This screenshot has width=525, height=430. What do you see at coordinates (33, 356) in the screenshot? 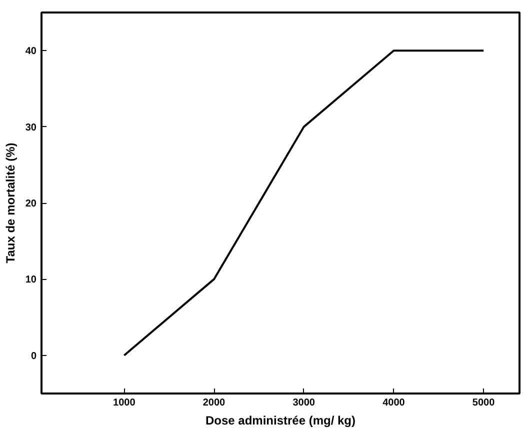
I see `y-tick-label: 0` at bounding box center [33, 356].